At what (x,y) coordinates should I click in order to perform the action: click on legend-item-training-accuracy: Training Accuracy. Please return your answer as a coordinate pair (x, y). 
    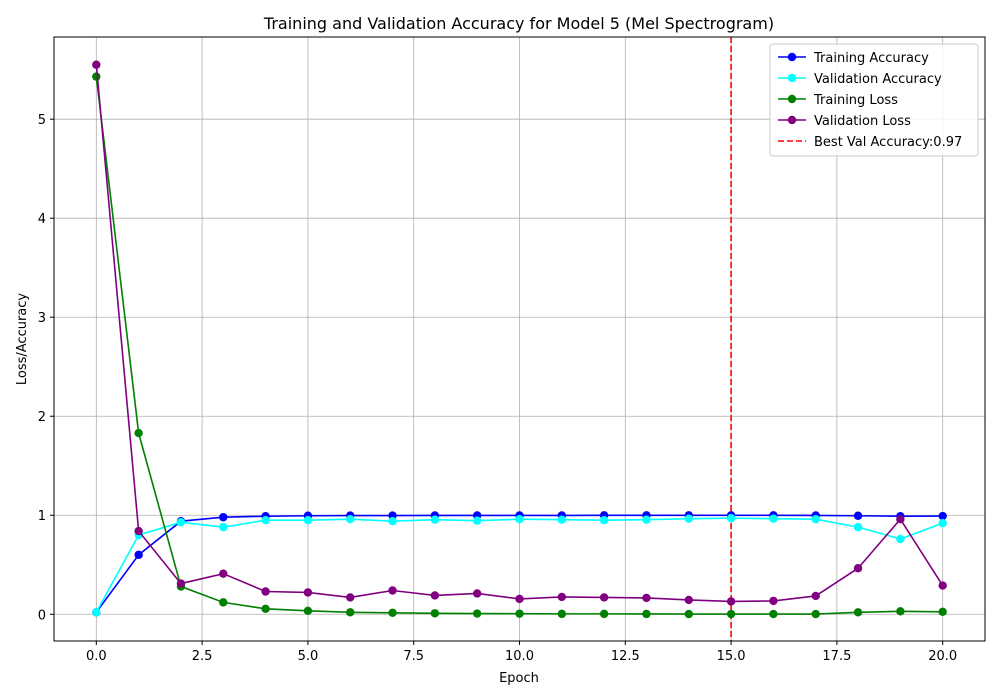
    Looking at the image, I should click on (853, 58).